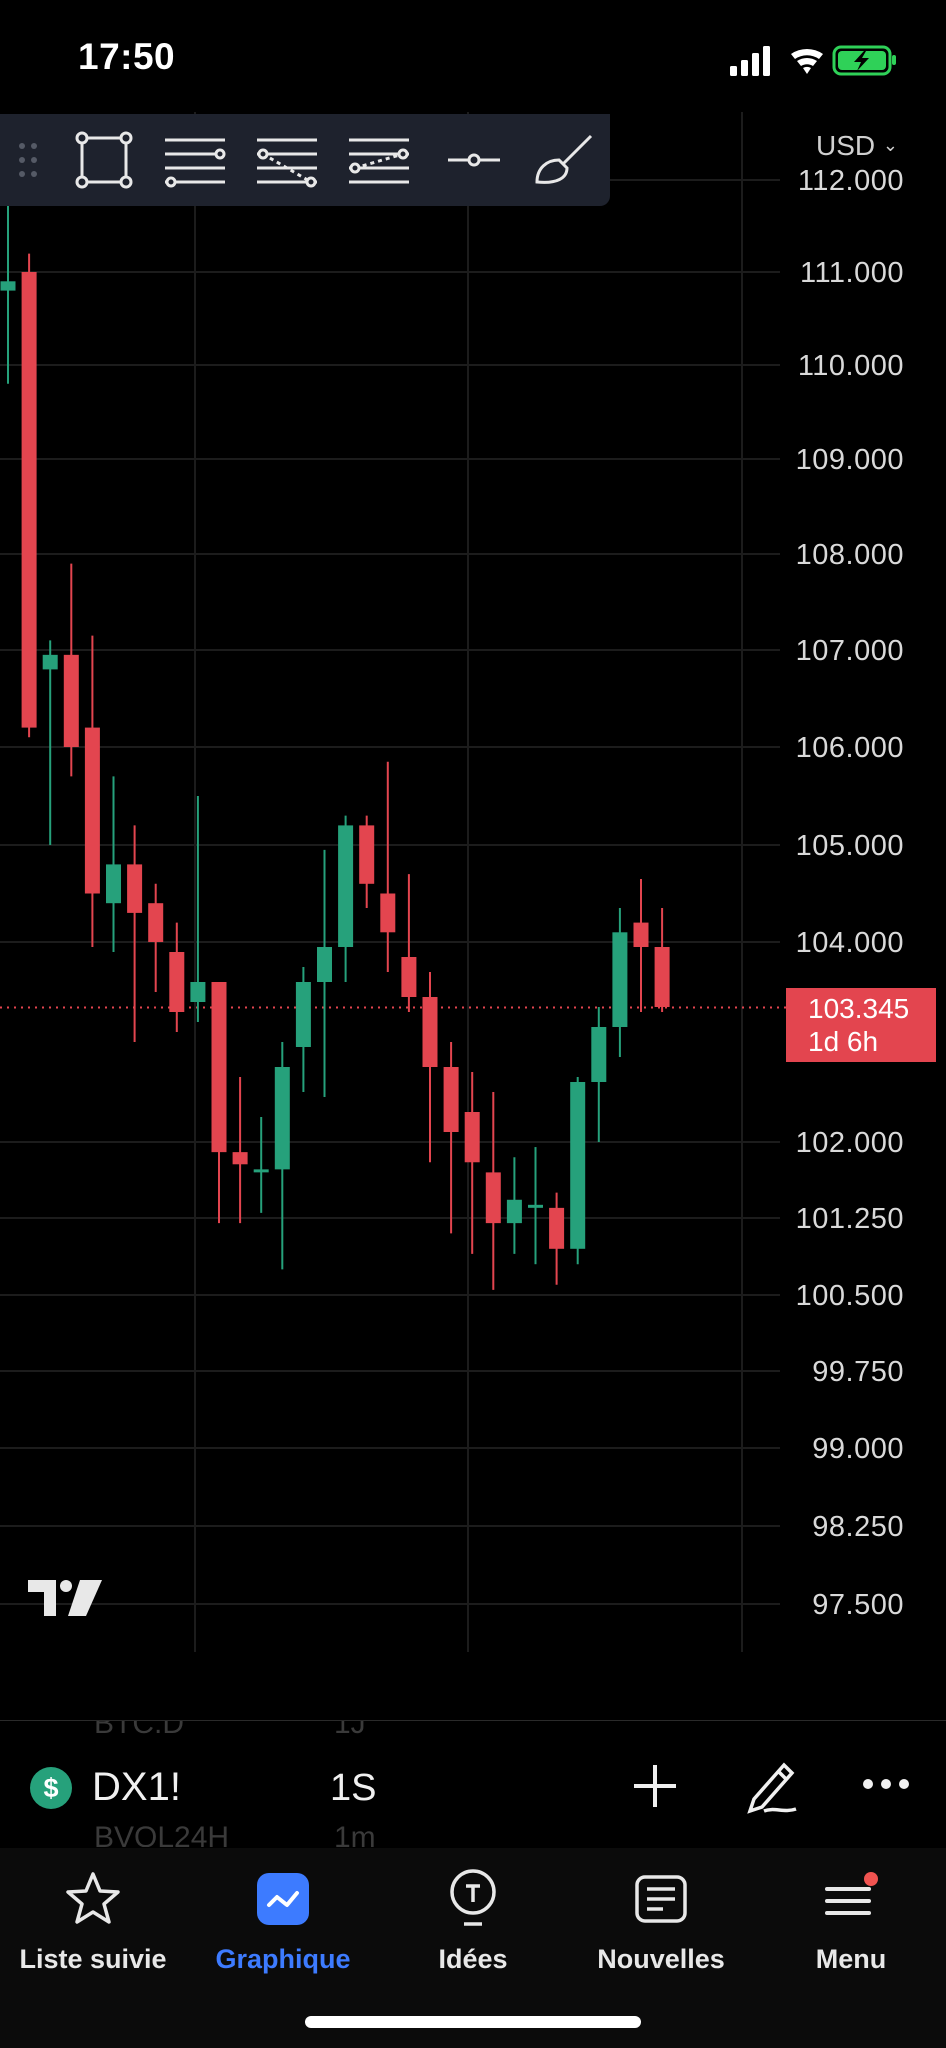  Describe the element at coordinates (858, 1605) in the screenshot. I see `price-axis-label: 97.500` at that location.